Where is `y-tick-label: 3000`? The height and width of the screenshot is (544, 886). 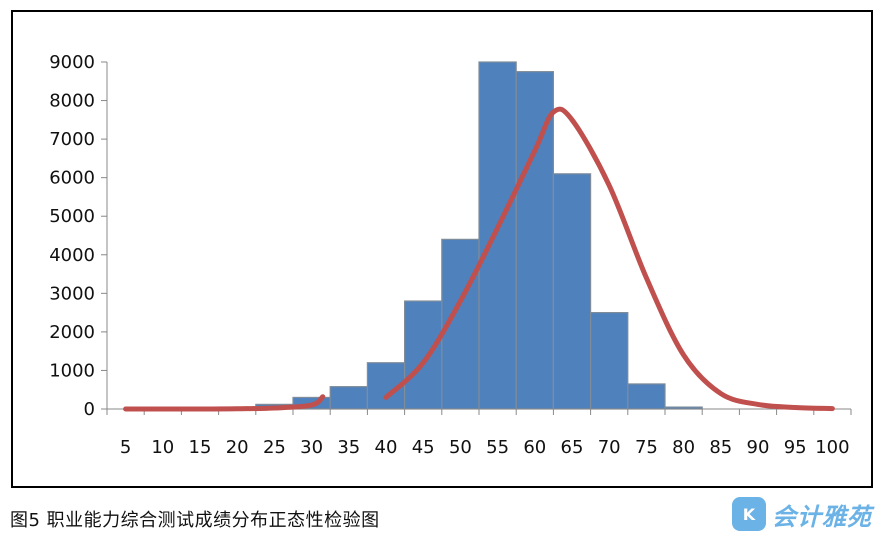
y-tick-label: 3000 is located at coordinates (72, 293).